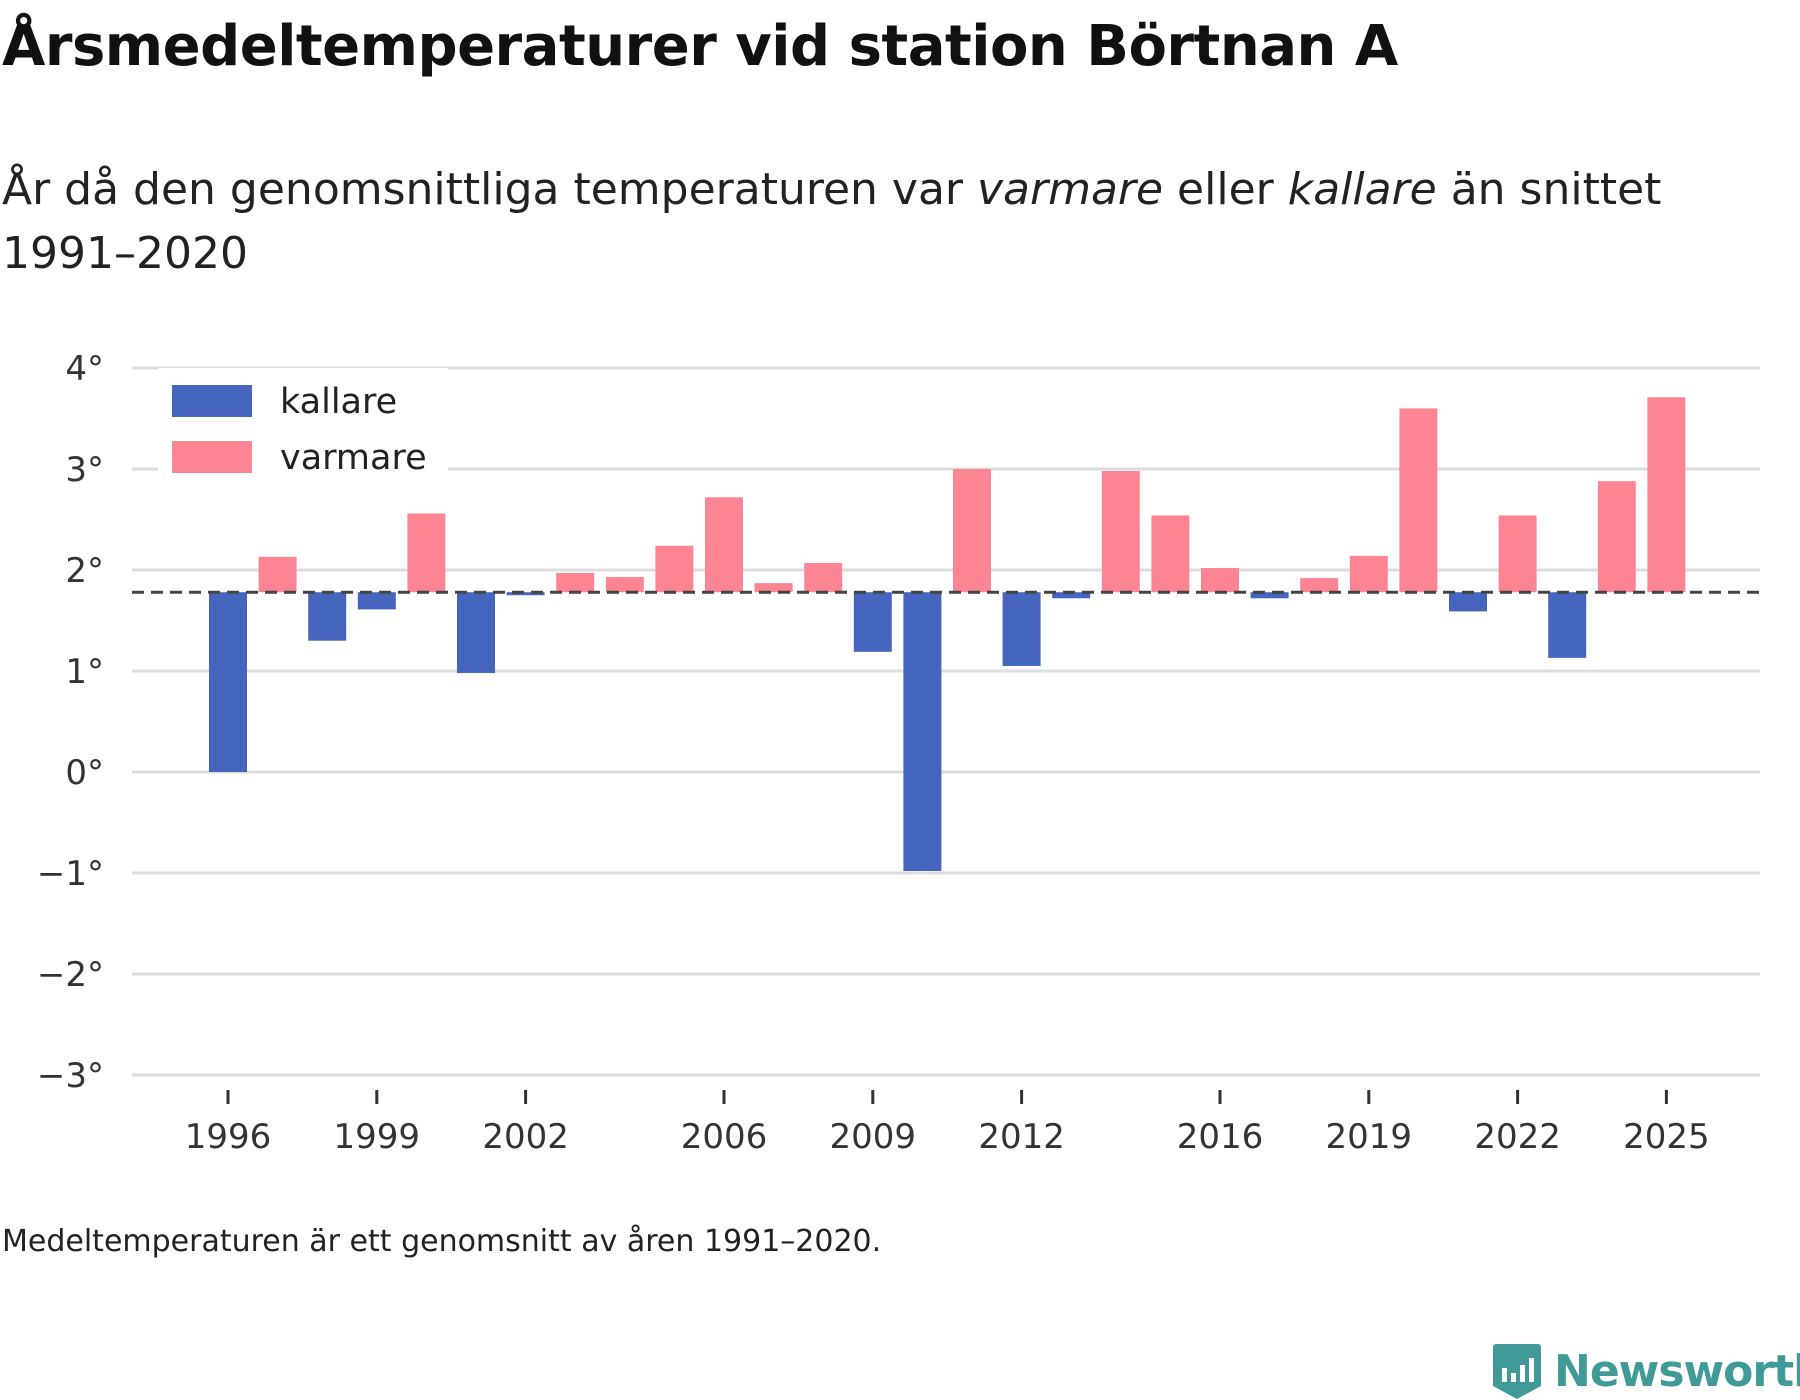 The height and width of the screenshot is (1400, 1800). Describe the element at coordinates (872, 622) in the screenshot. I see `bar-2009` at that location.